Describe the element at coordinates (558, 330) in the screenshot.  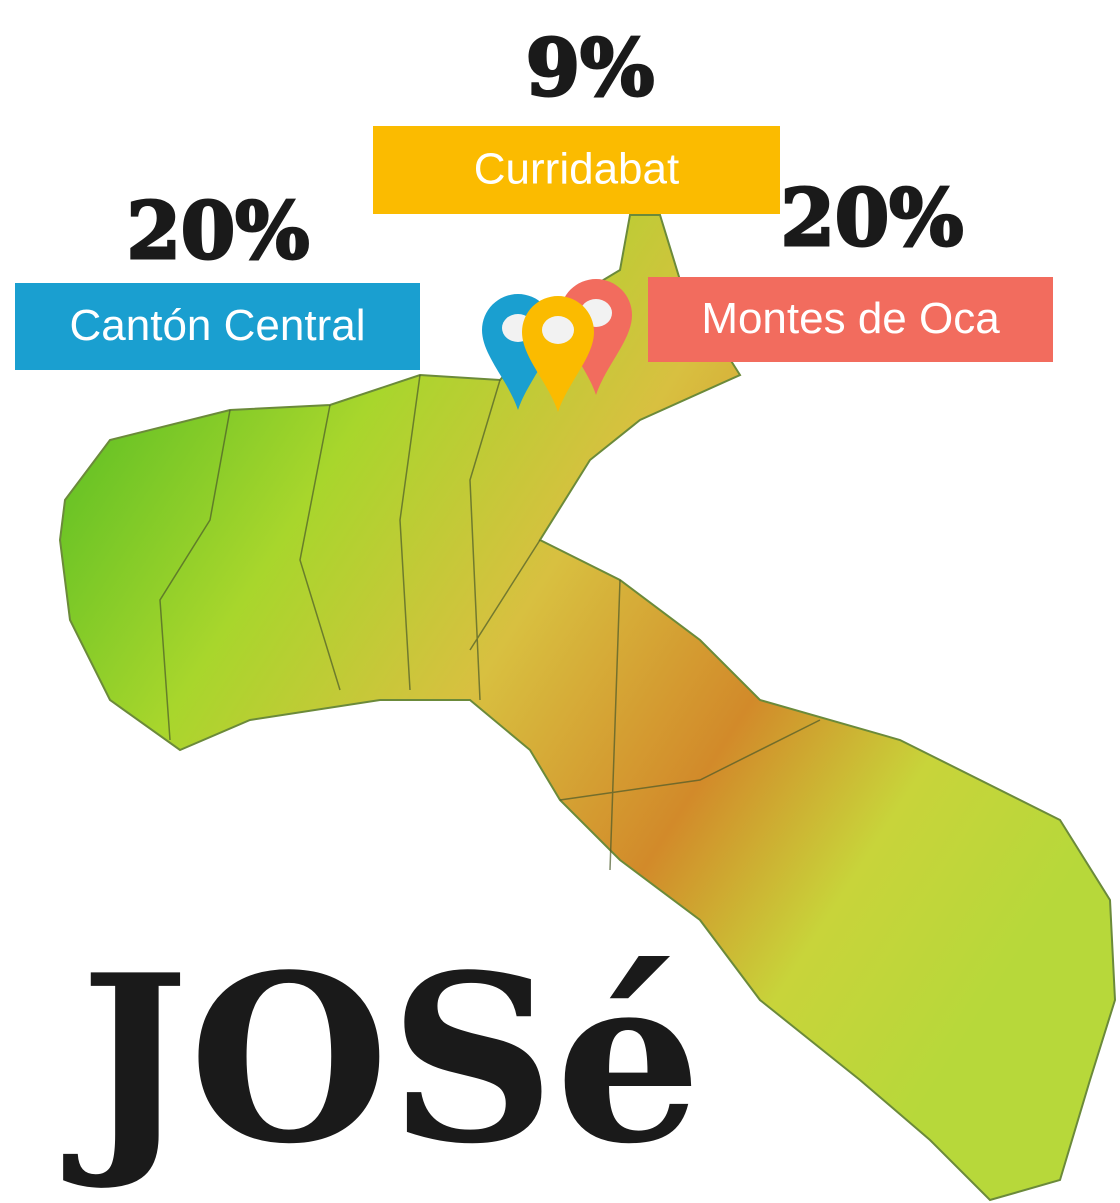
I see `pin-hole` at that location.